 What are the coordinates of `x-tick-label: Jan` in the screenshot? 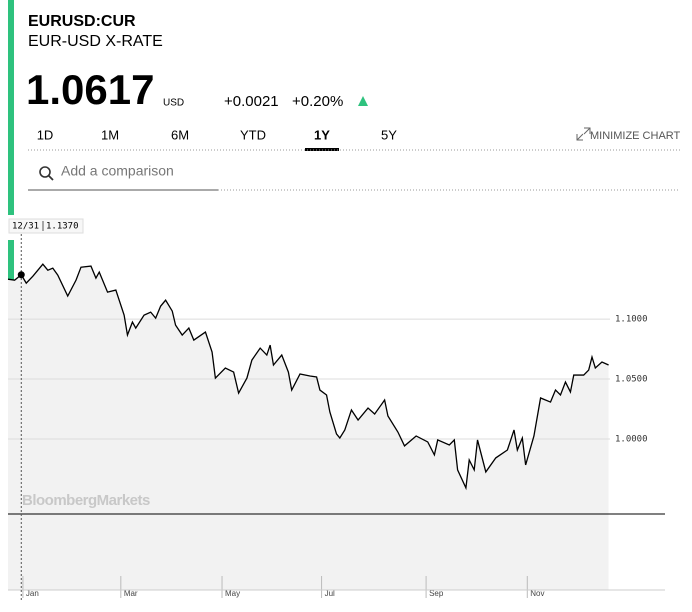 It's located at (32, 593).